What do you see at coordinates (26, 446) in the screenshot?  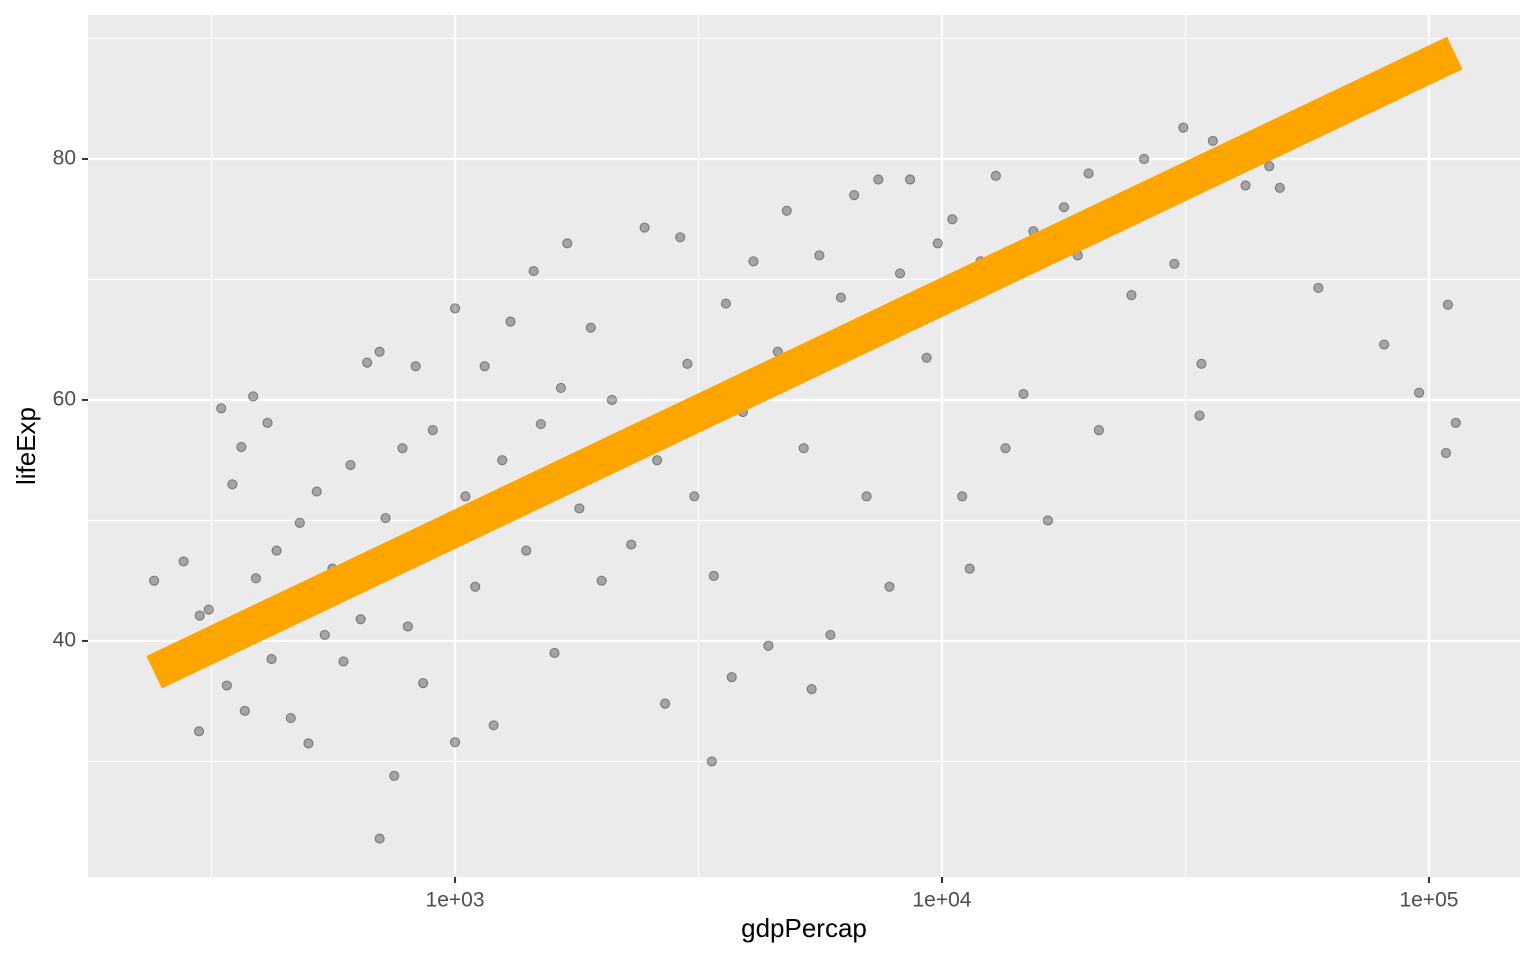 I see `y-axis-title: lifeExp` at bounding box center [26, 446].